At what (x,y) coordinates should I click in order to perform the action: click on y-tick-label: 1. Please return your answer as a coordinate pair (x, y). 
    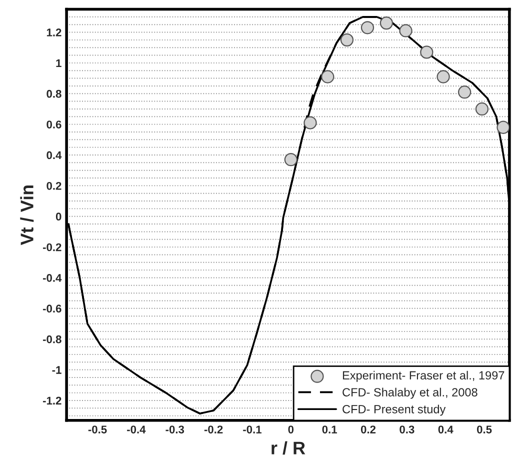
    Looking at the image, I should click on (59, 63).